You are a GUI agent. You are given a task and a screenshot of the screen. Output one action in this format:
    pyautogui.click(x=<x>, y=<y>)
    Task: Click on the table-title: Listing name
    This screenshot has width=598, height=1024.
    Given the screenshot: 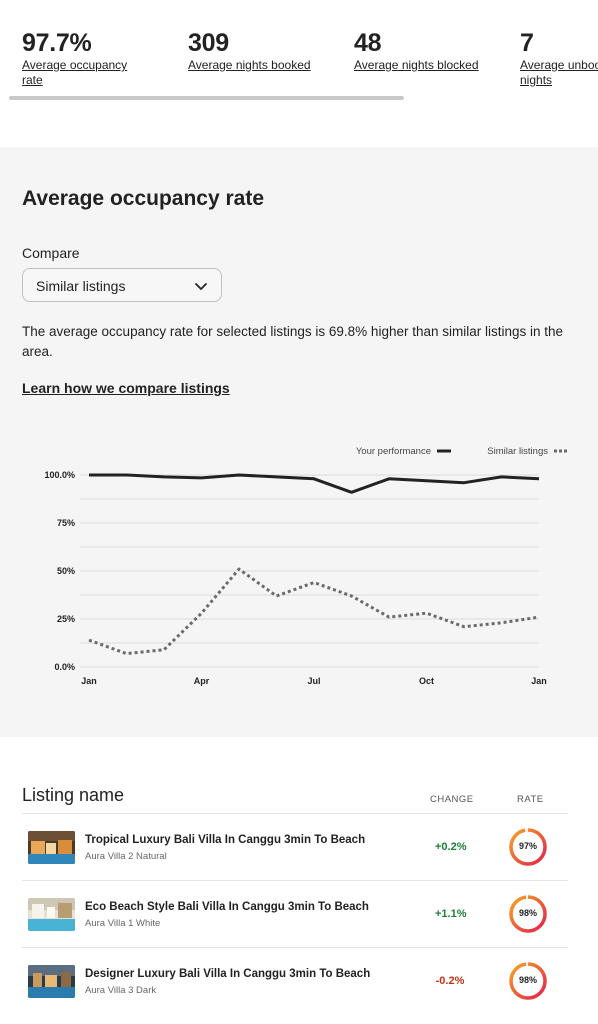 What is the action you would take?
    pyautogui.click(x=73, y=795)
    